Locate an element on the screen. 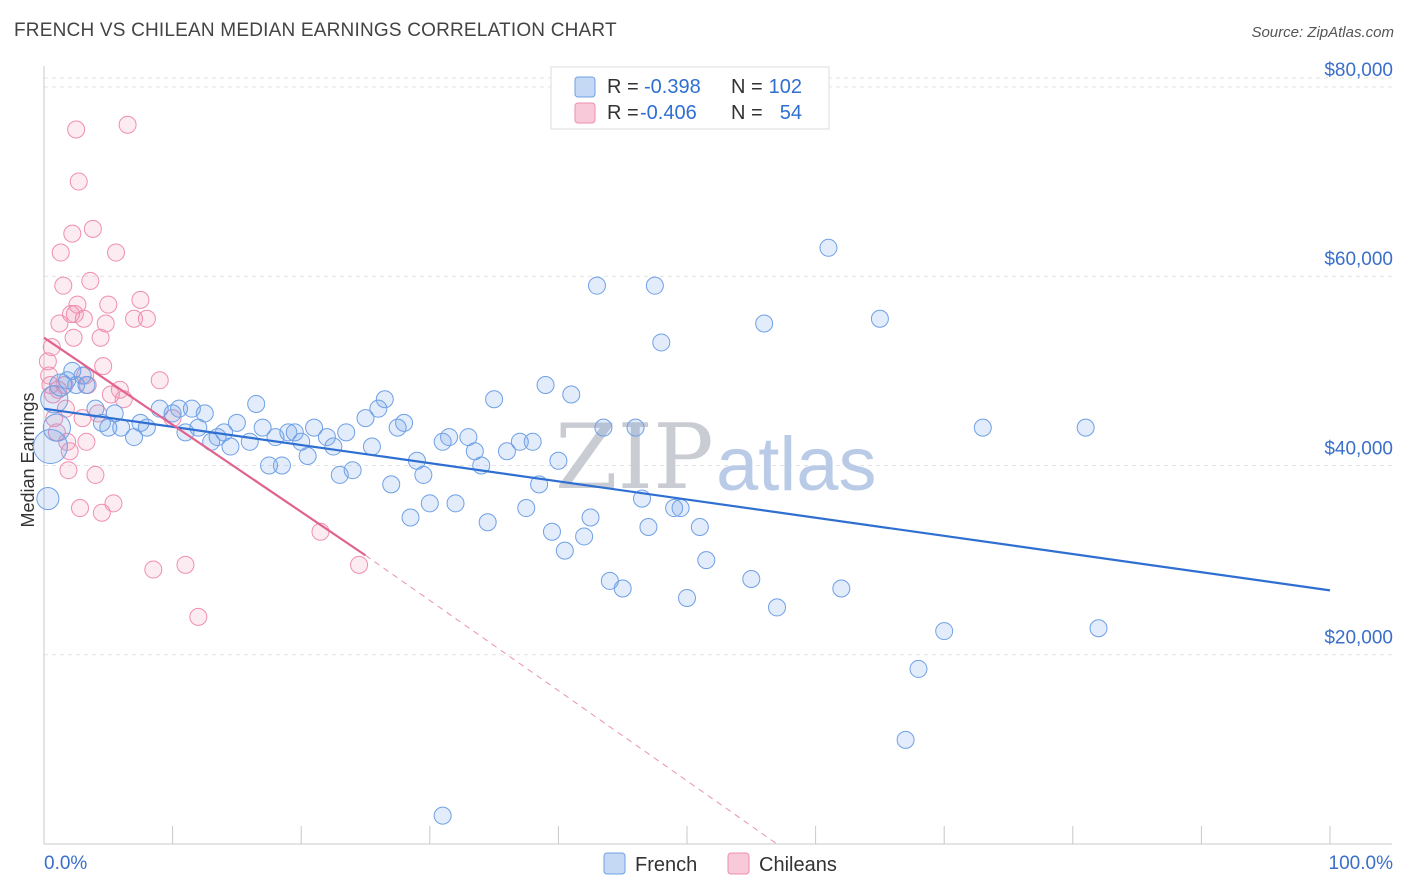  legend-french-label: French is located at coordinates (666, 865).